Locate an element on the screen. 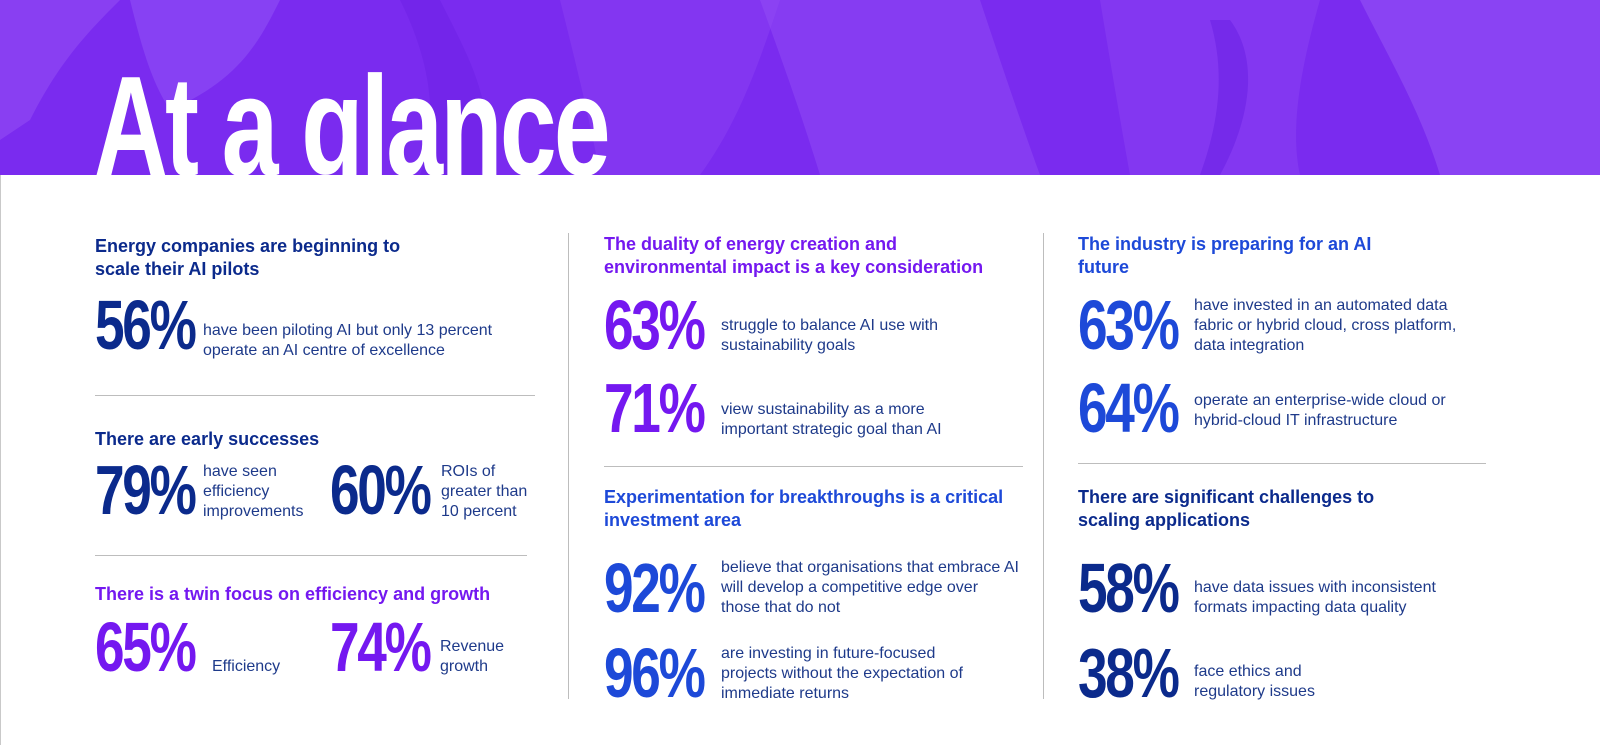  stat-60-text: ROIs of greater than 10 percent is located at coordinates (484, 491).